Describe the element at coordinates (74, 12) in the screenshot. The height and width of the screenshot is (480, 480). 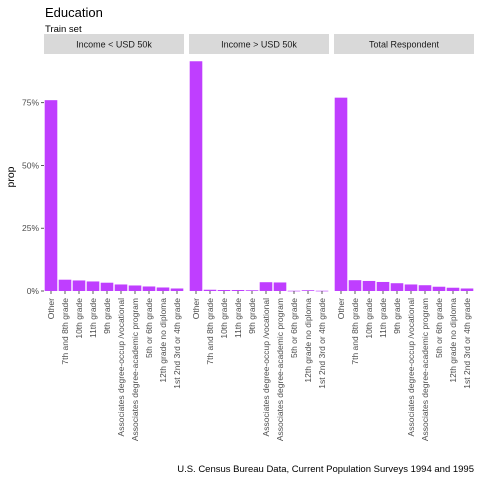
I see `chart-title: Education` at that location.